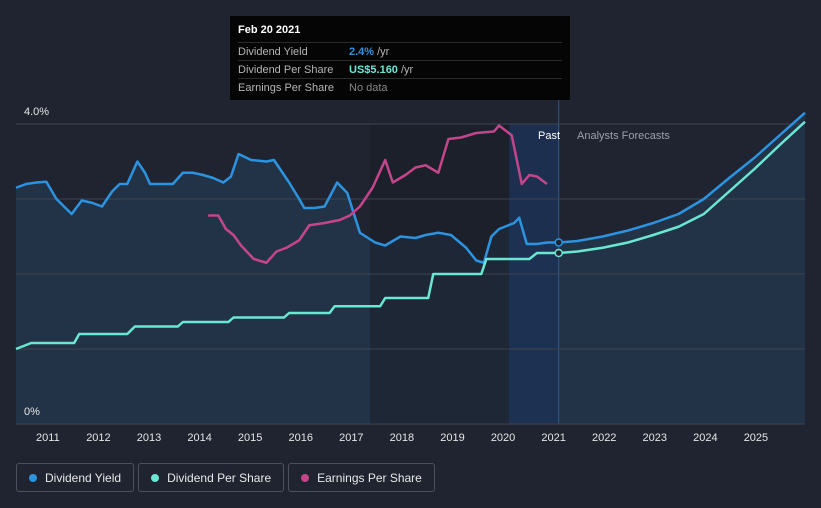 The height and width of the screenshot is (508, 821). I want to click on x-tick-label: 2025, so click(756, 438).